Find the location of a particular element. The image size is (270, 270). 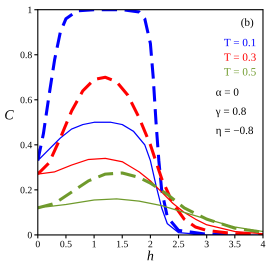

x-tick-label: 2.5 is located at coordinates (178, 244).